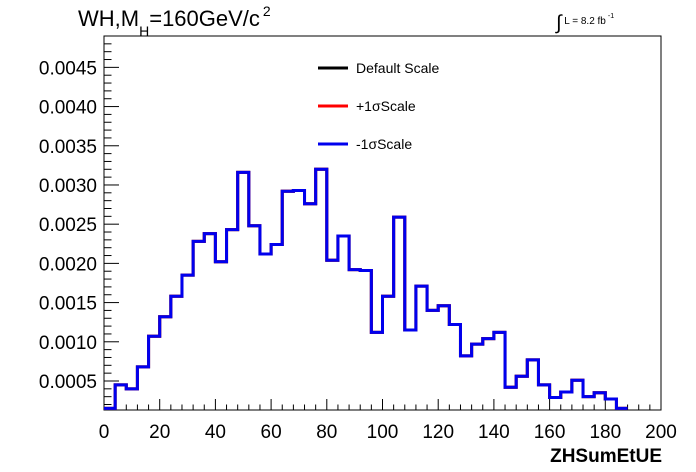 This screenshot has height=472, width=696. What do you see at coordinates (266, 11) in the screenshot?
I see `title-superscript: 2` at bounding box center [266, 11].